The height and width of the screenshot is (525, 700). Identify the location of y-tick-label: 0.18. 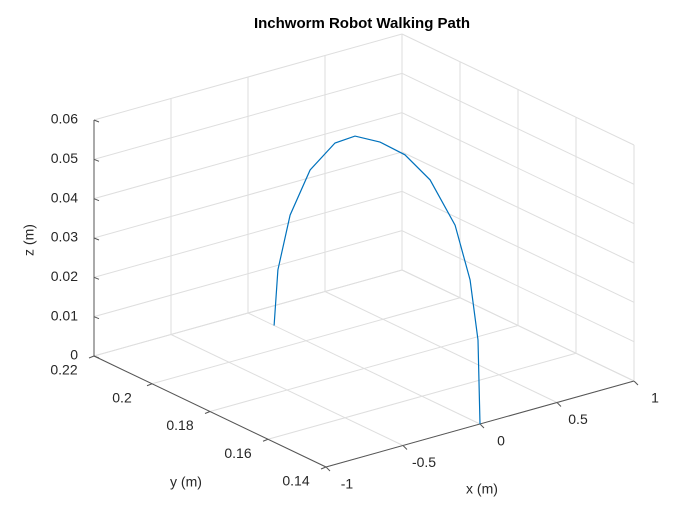
(179, 425).